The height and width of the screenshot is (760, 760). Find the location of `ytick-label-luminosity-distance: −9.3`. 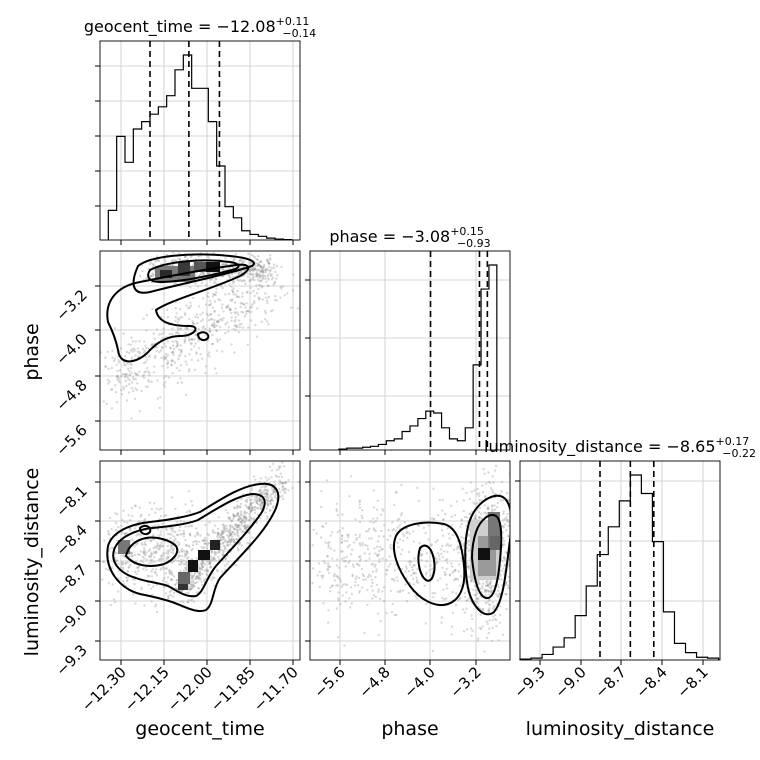

ytick-label-luminosity-distance: −9.3 is located at coordinates (71, 660).